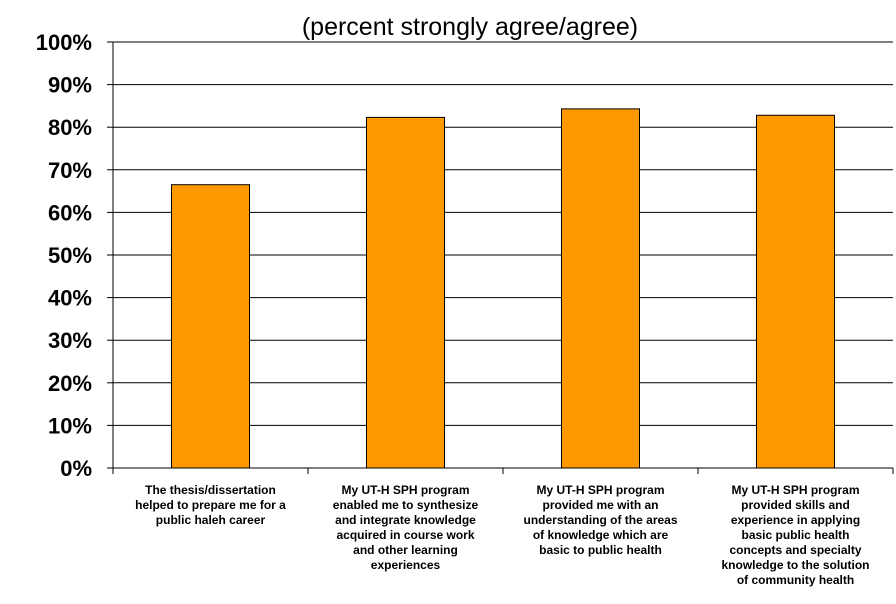 This screenshot has height=604, width=896. What do you see at coordinates (795, 550) in the screenshot?
I see `x-category-label: concepts and specialty` at bounding box center [795, 550].